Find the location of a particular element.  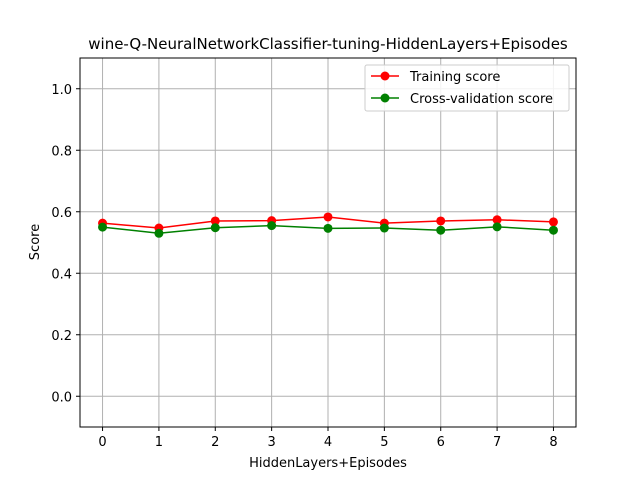

legend-marker-cv is located at coordinates (385, 98).